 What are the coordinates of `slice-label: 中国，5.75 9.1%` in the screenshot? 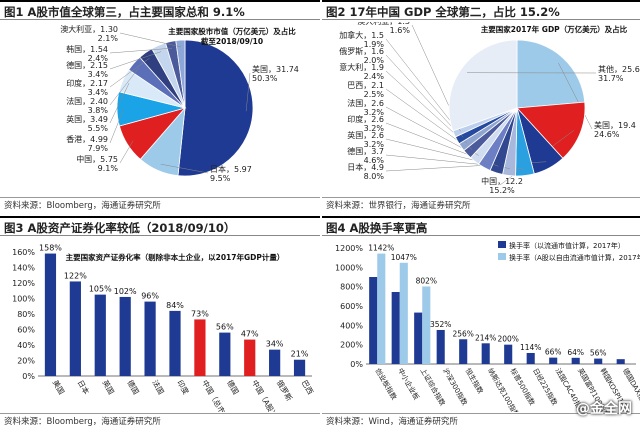 It's located at (97, 163).